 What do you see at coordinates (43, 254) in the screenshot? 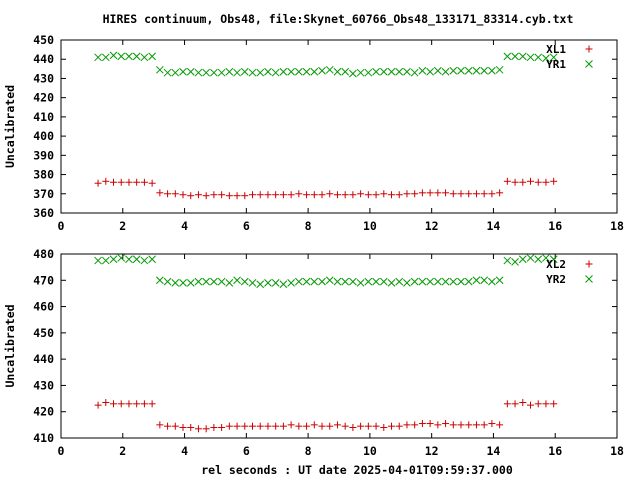
I see `y-tick-label: 480` at bounding box center [43, 254].